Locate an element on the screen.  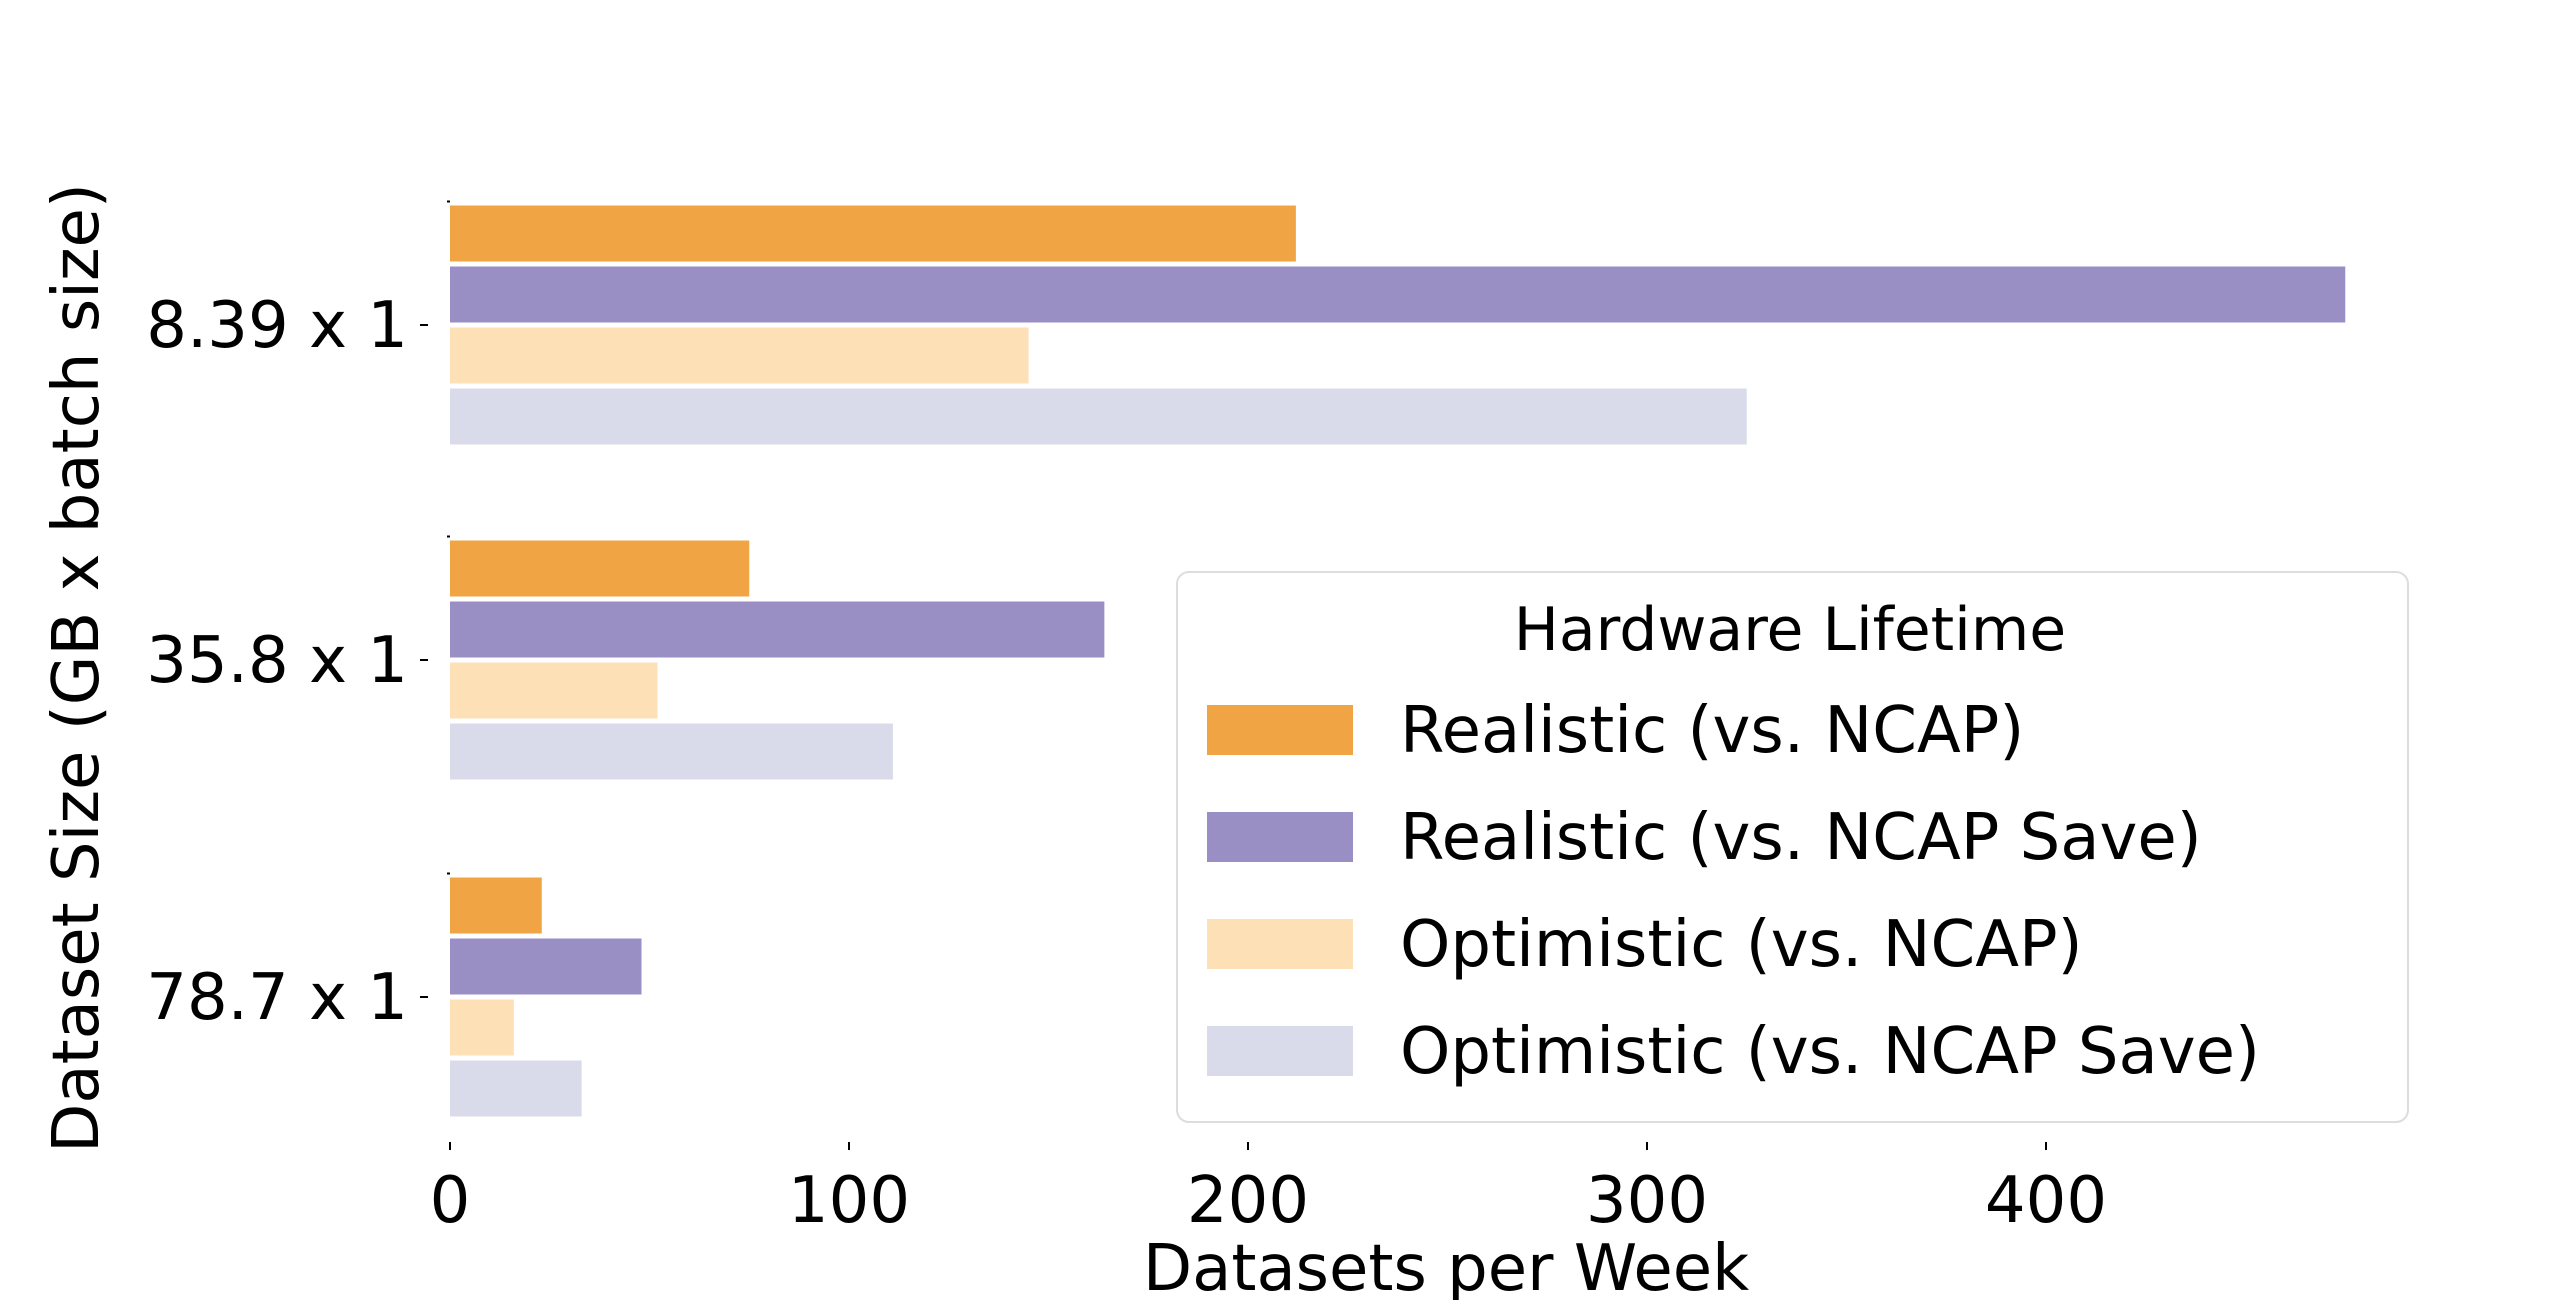
y-tick-label: 78.7 x 1 is located at coordinates (277, 998).